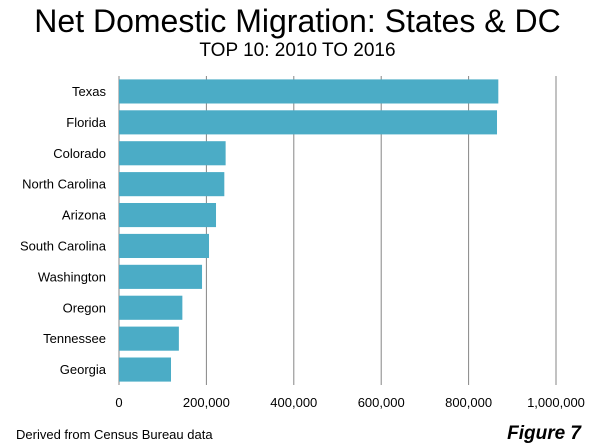 This screenshot has height=446, width=595. I want to click on source-note: Derived from Census Bureau data, so click(114, 434).